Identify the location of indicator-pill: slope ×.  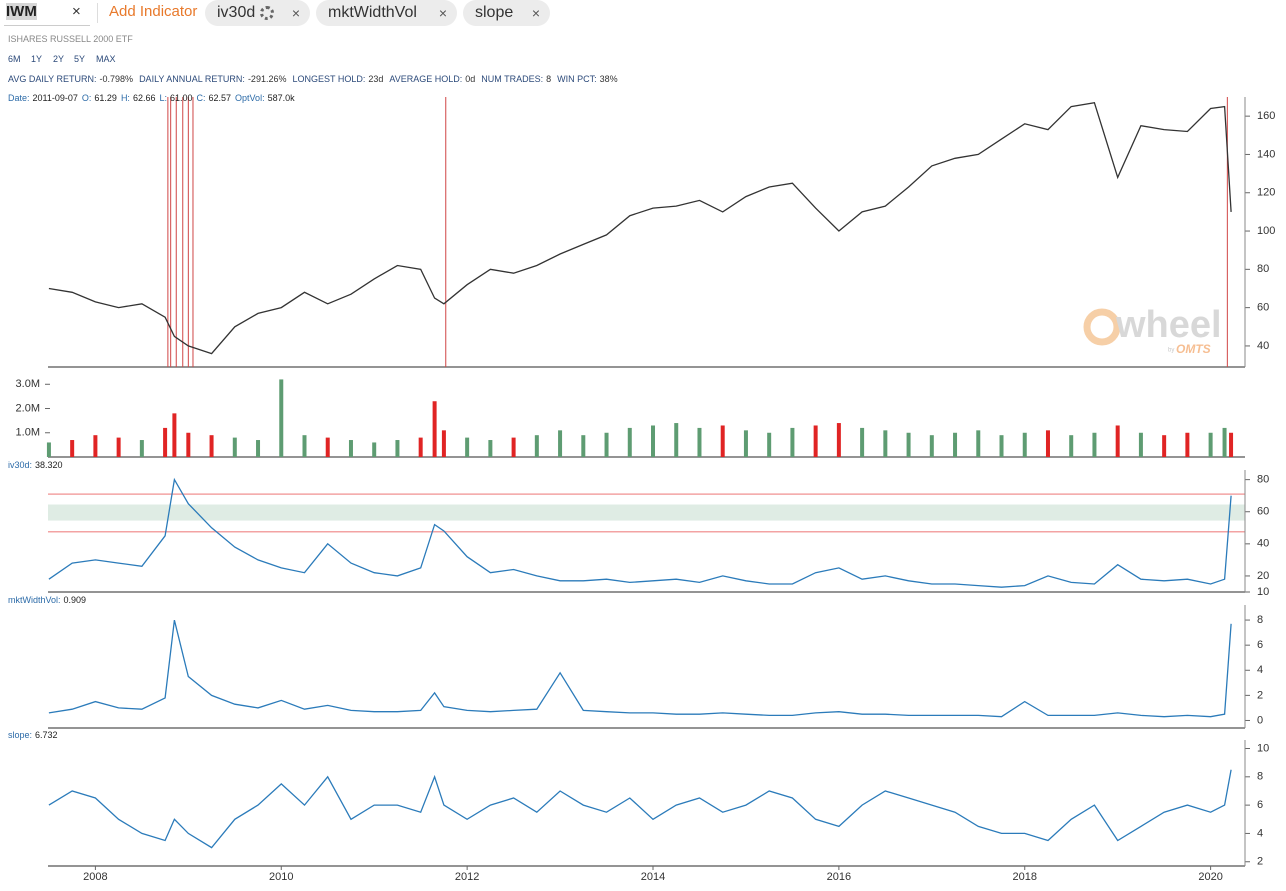
(506, 13).